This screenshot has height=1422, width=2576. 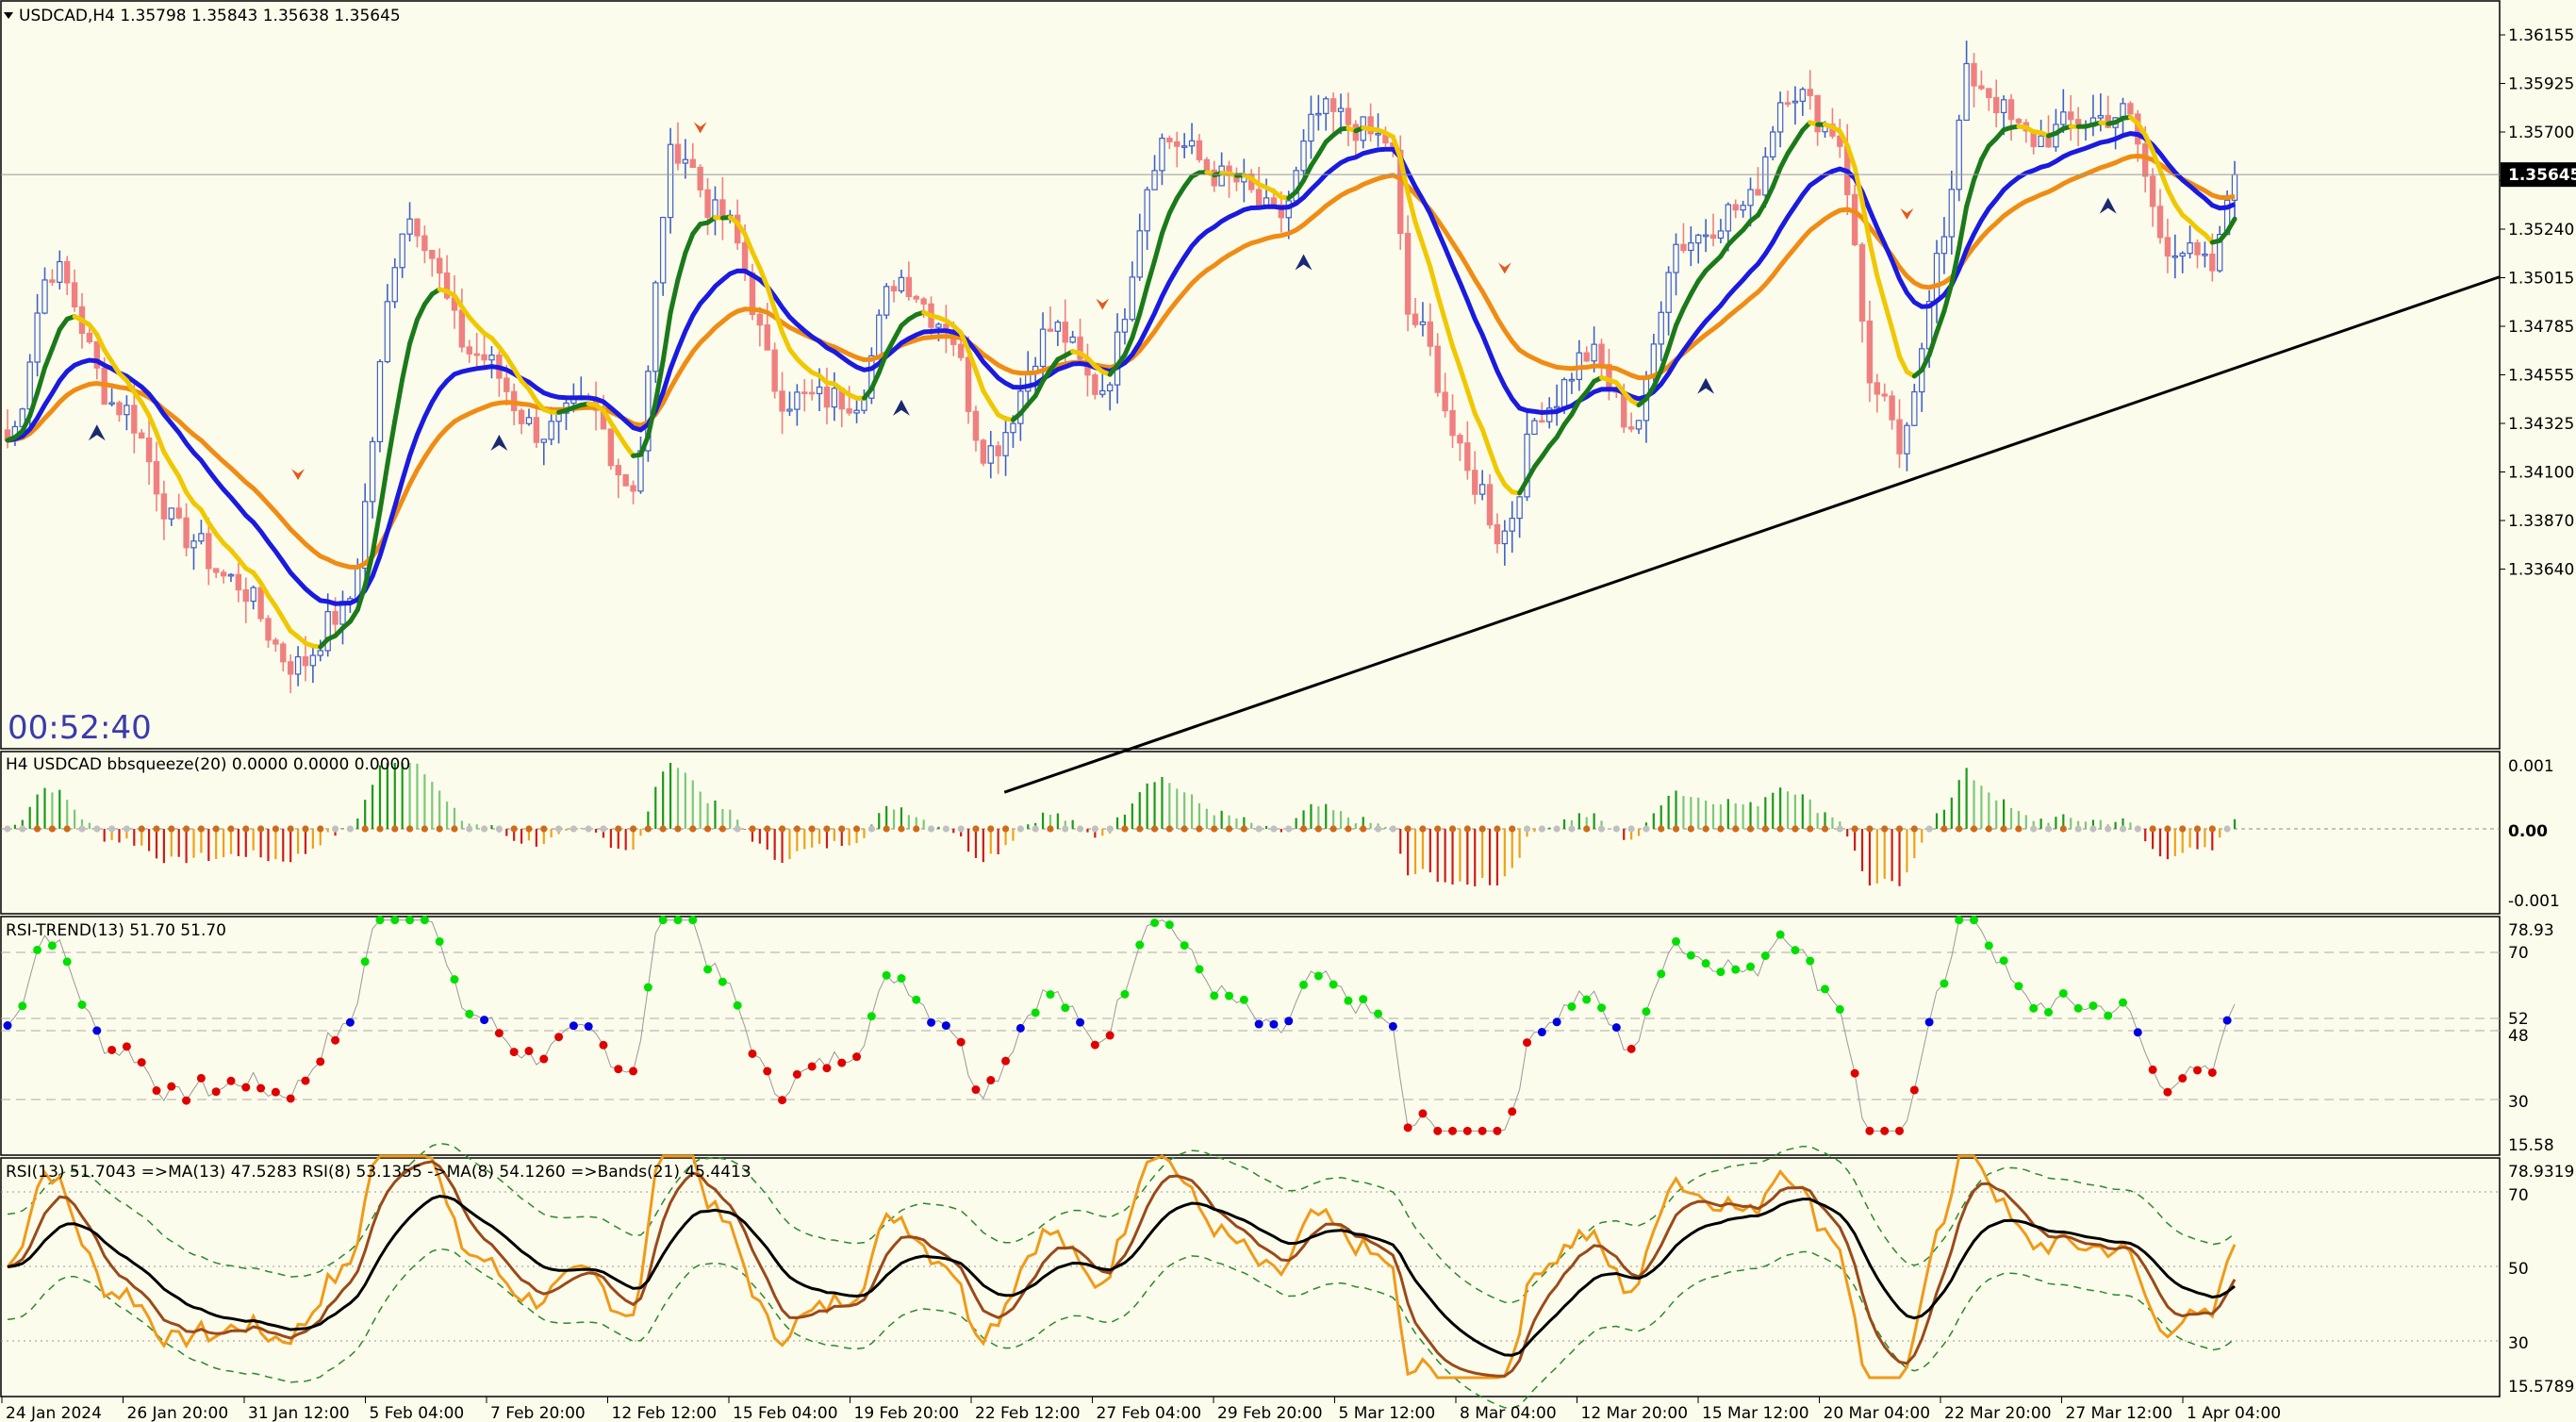 What do you see at coordinates (2542, 175) in the screenshot?
I see `svg-text: 1.35645` at bounding box center [2542, 175].